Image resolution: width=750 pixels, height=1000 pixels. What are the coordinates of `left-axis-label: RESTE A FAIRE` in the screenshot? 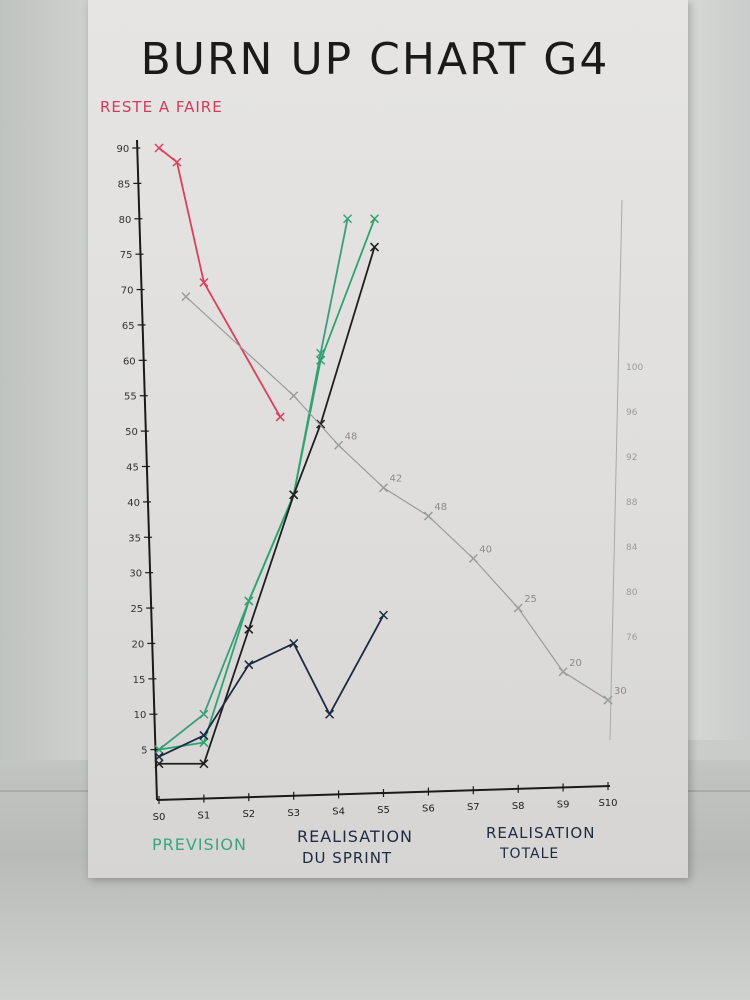 It's located at (161, 107).